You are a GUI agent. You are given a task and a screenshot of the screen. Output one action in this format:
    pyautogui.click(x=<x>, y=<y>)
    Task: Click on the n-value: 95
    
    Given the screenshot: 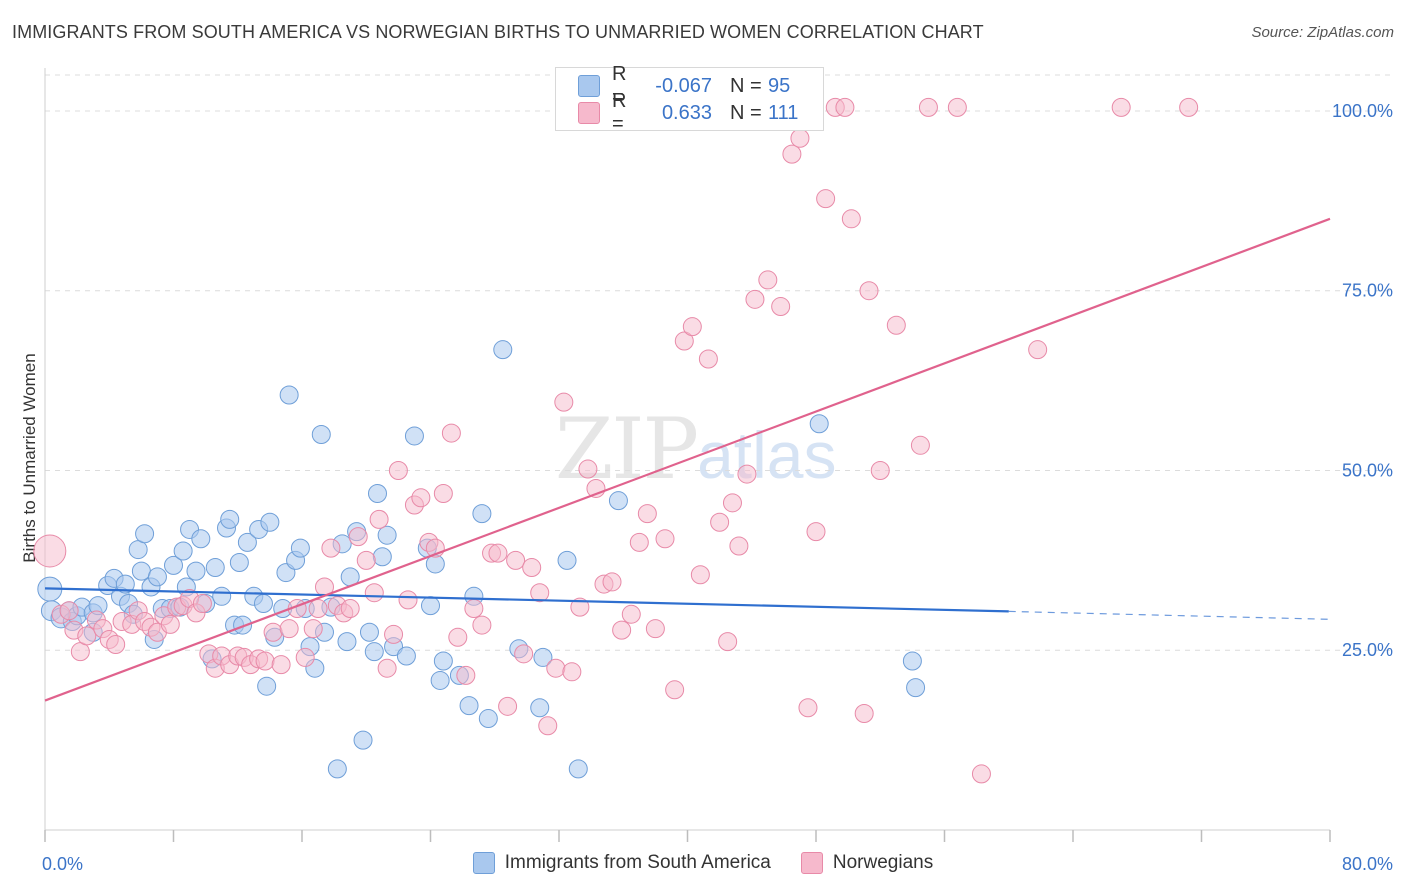 What is the action you would take?
    pyautogui.click(x=779, y=85)
    